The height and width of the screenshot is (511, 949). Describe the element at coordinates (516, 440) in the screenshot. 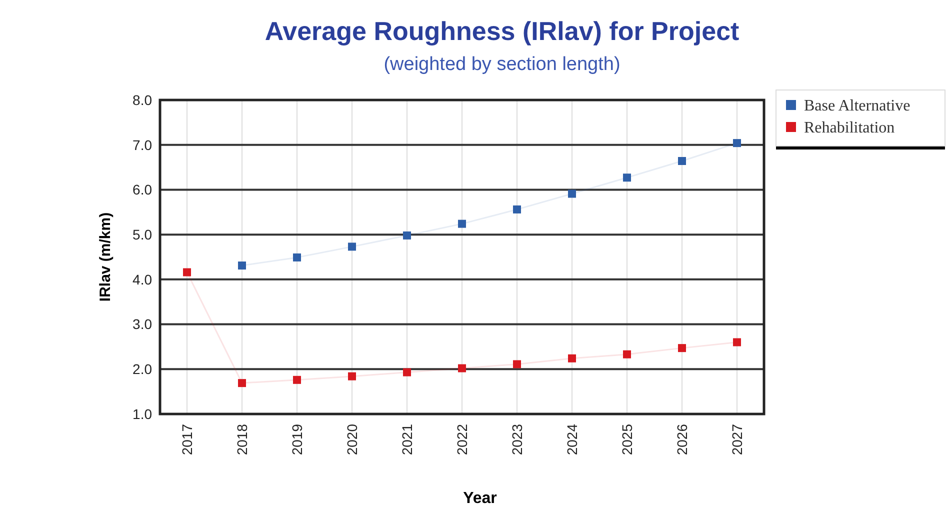

I see `x-tick-label: 2023` at that location.